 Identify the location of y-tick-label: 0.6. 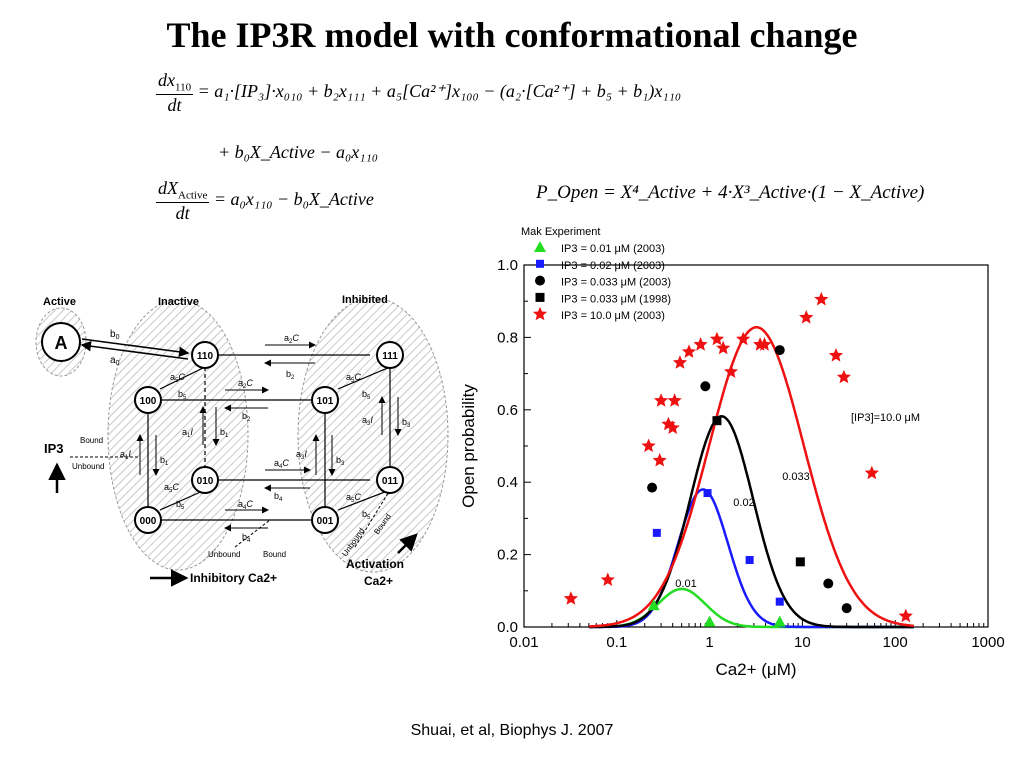
(507, 410).